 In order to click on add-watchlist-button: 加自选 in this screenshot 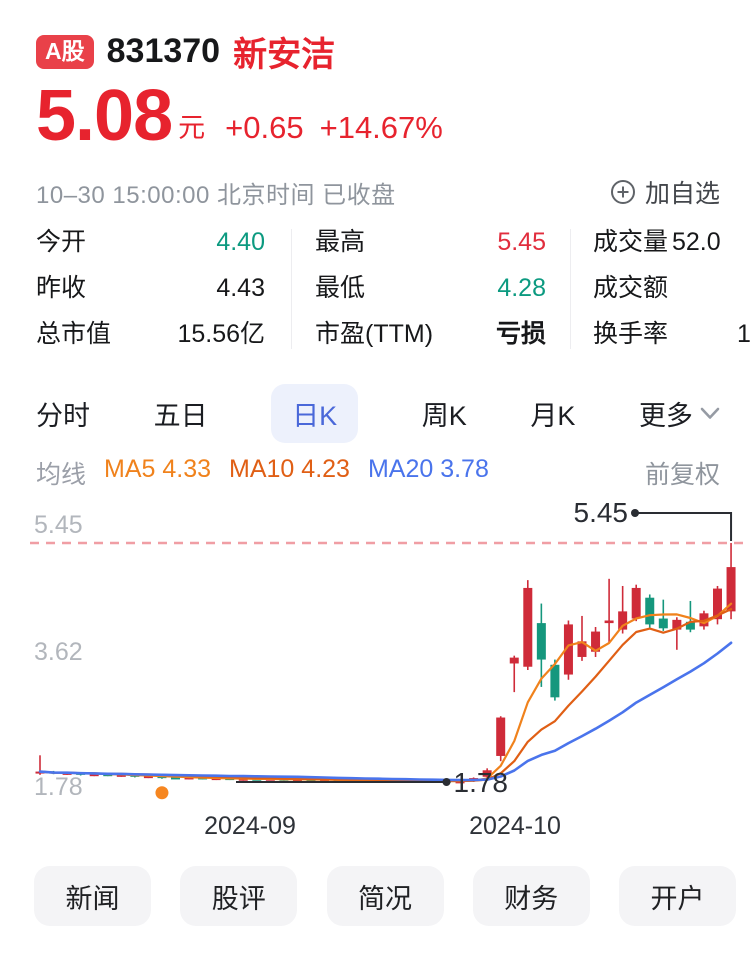, I will do `click(665, 192)`.